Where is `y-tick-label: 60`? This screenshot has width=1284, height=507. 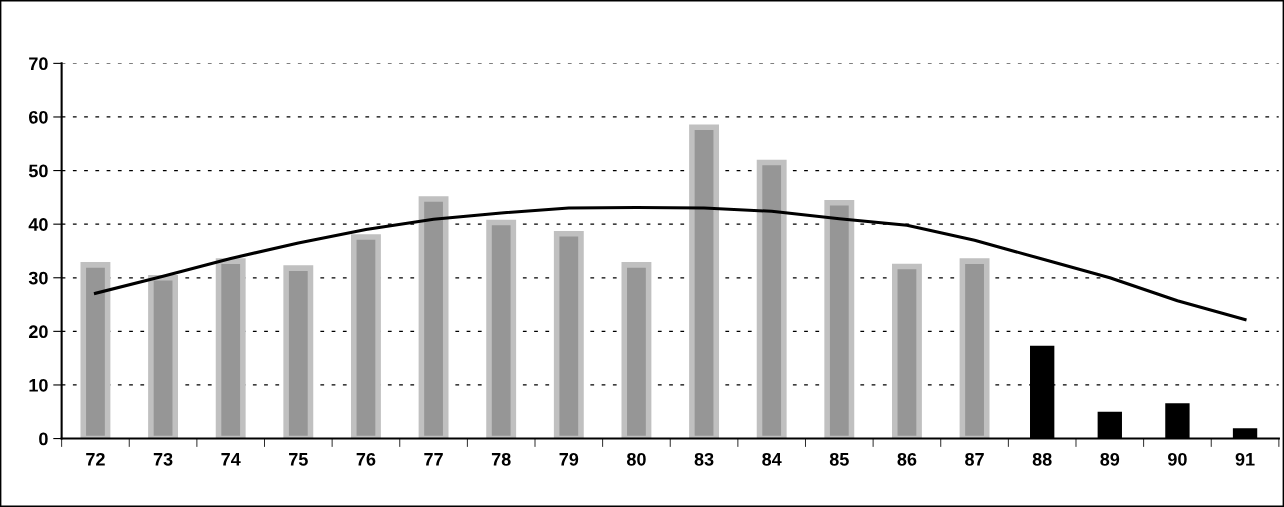 y-tick-label: 60 is located at coordinates (38, 117).